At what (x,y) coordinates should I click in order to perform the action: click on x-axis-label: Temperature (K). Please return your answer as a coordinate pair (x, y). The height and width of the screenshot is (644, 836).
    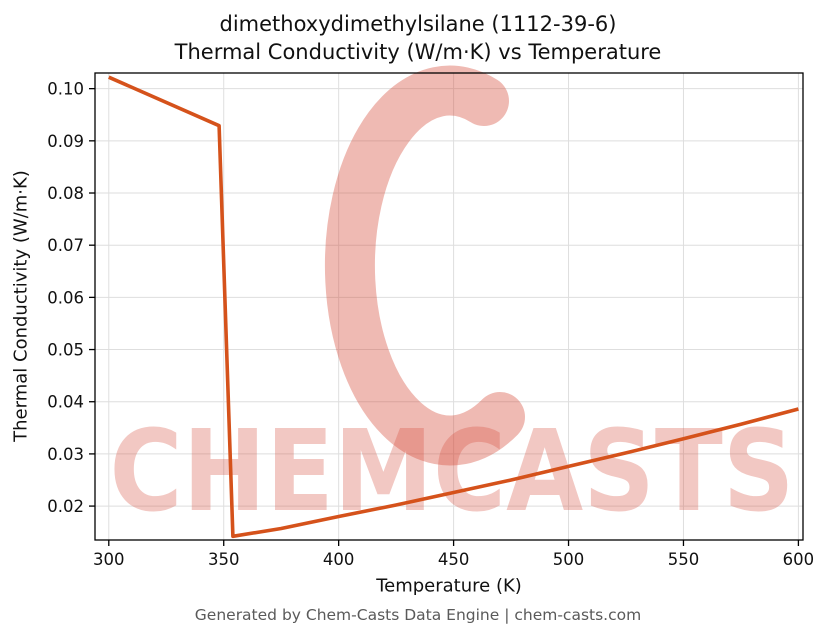
    Looking at the image, I should click on (449, 586).